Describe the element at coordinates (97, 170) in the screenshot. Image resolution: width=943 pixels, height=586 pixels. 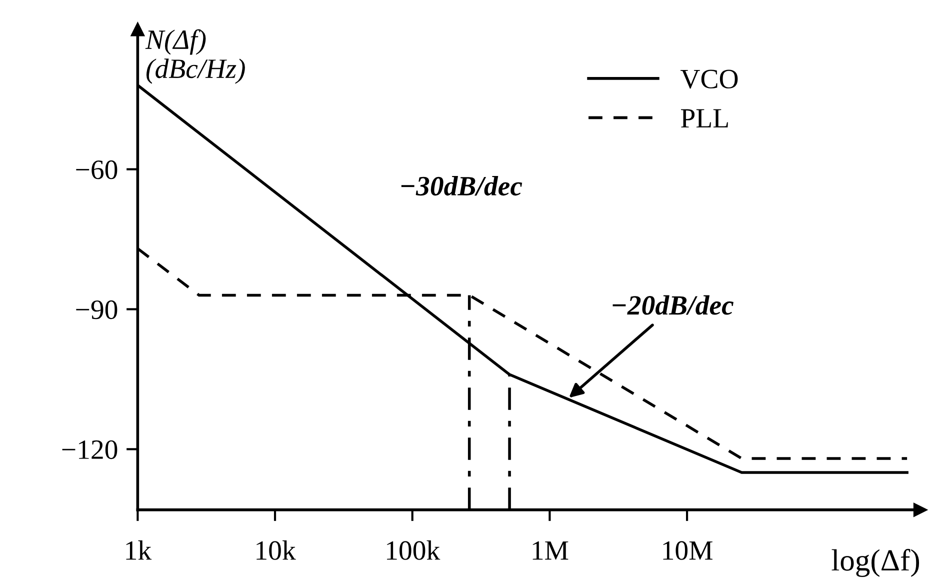
I see `y-tick-label: −60` at that location.